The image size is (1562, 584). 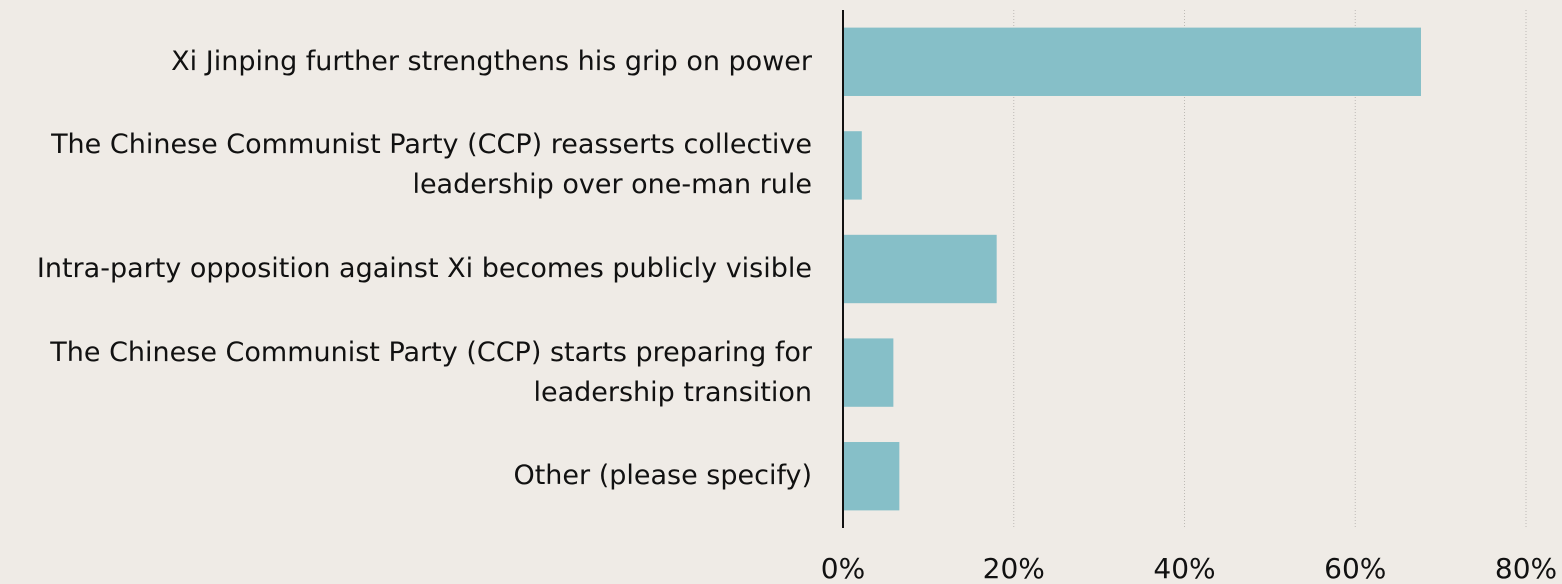 I want to click on category-label: Other (please specify), so click(x=662, y=476).